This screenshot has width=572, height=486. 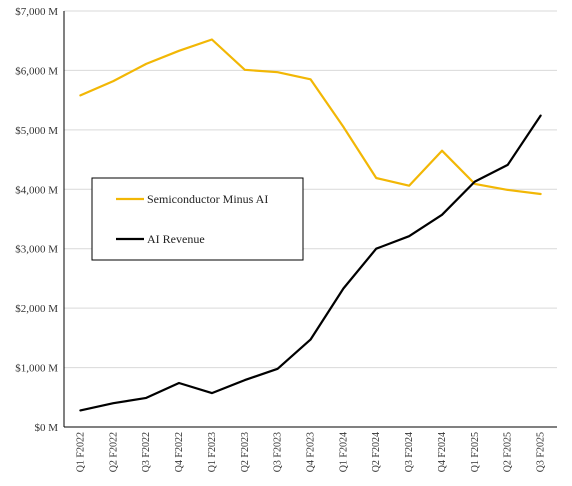 I want to click on x-tick-label: Q2 F2025, so click(x=508, y=452).